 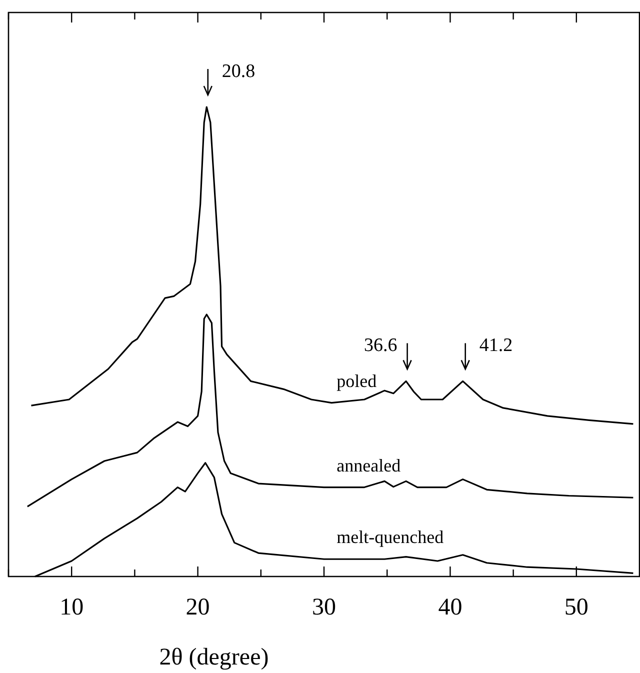 What do you see at coordinates (214, 657) in the screenshot?
I see `x-axis-title: 2θ (degree)` at bounding box center [214, 657].